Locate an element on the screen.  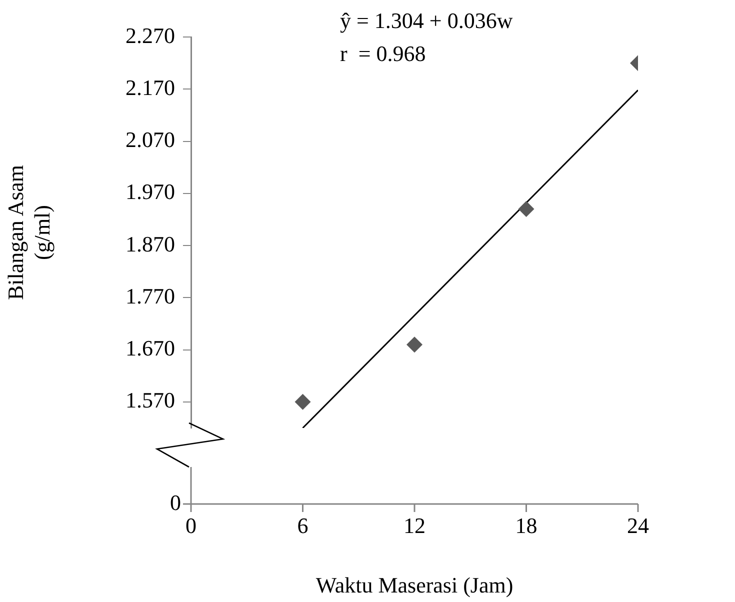
x-tick-label: 18 is located at coordinates (526, 525).